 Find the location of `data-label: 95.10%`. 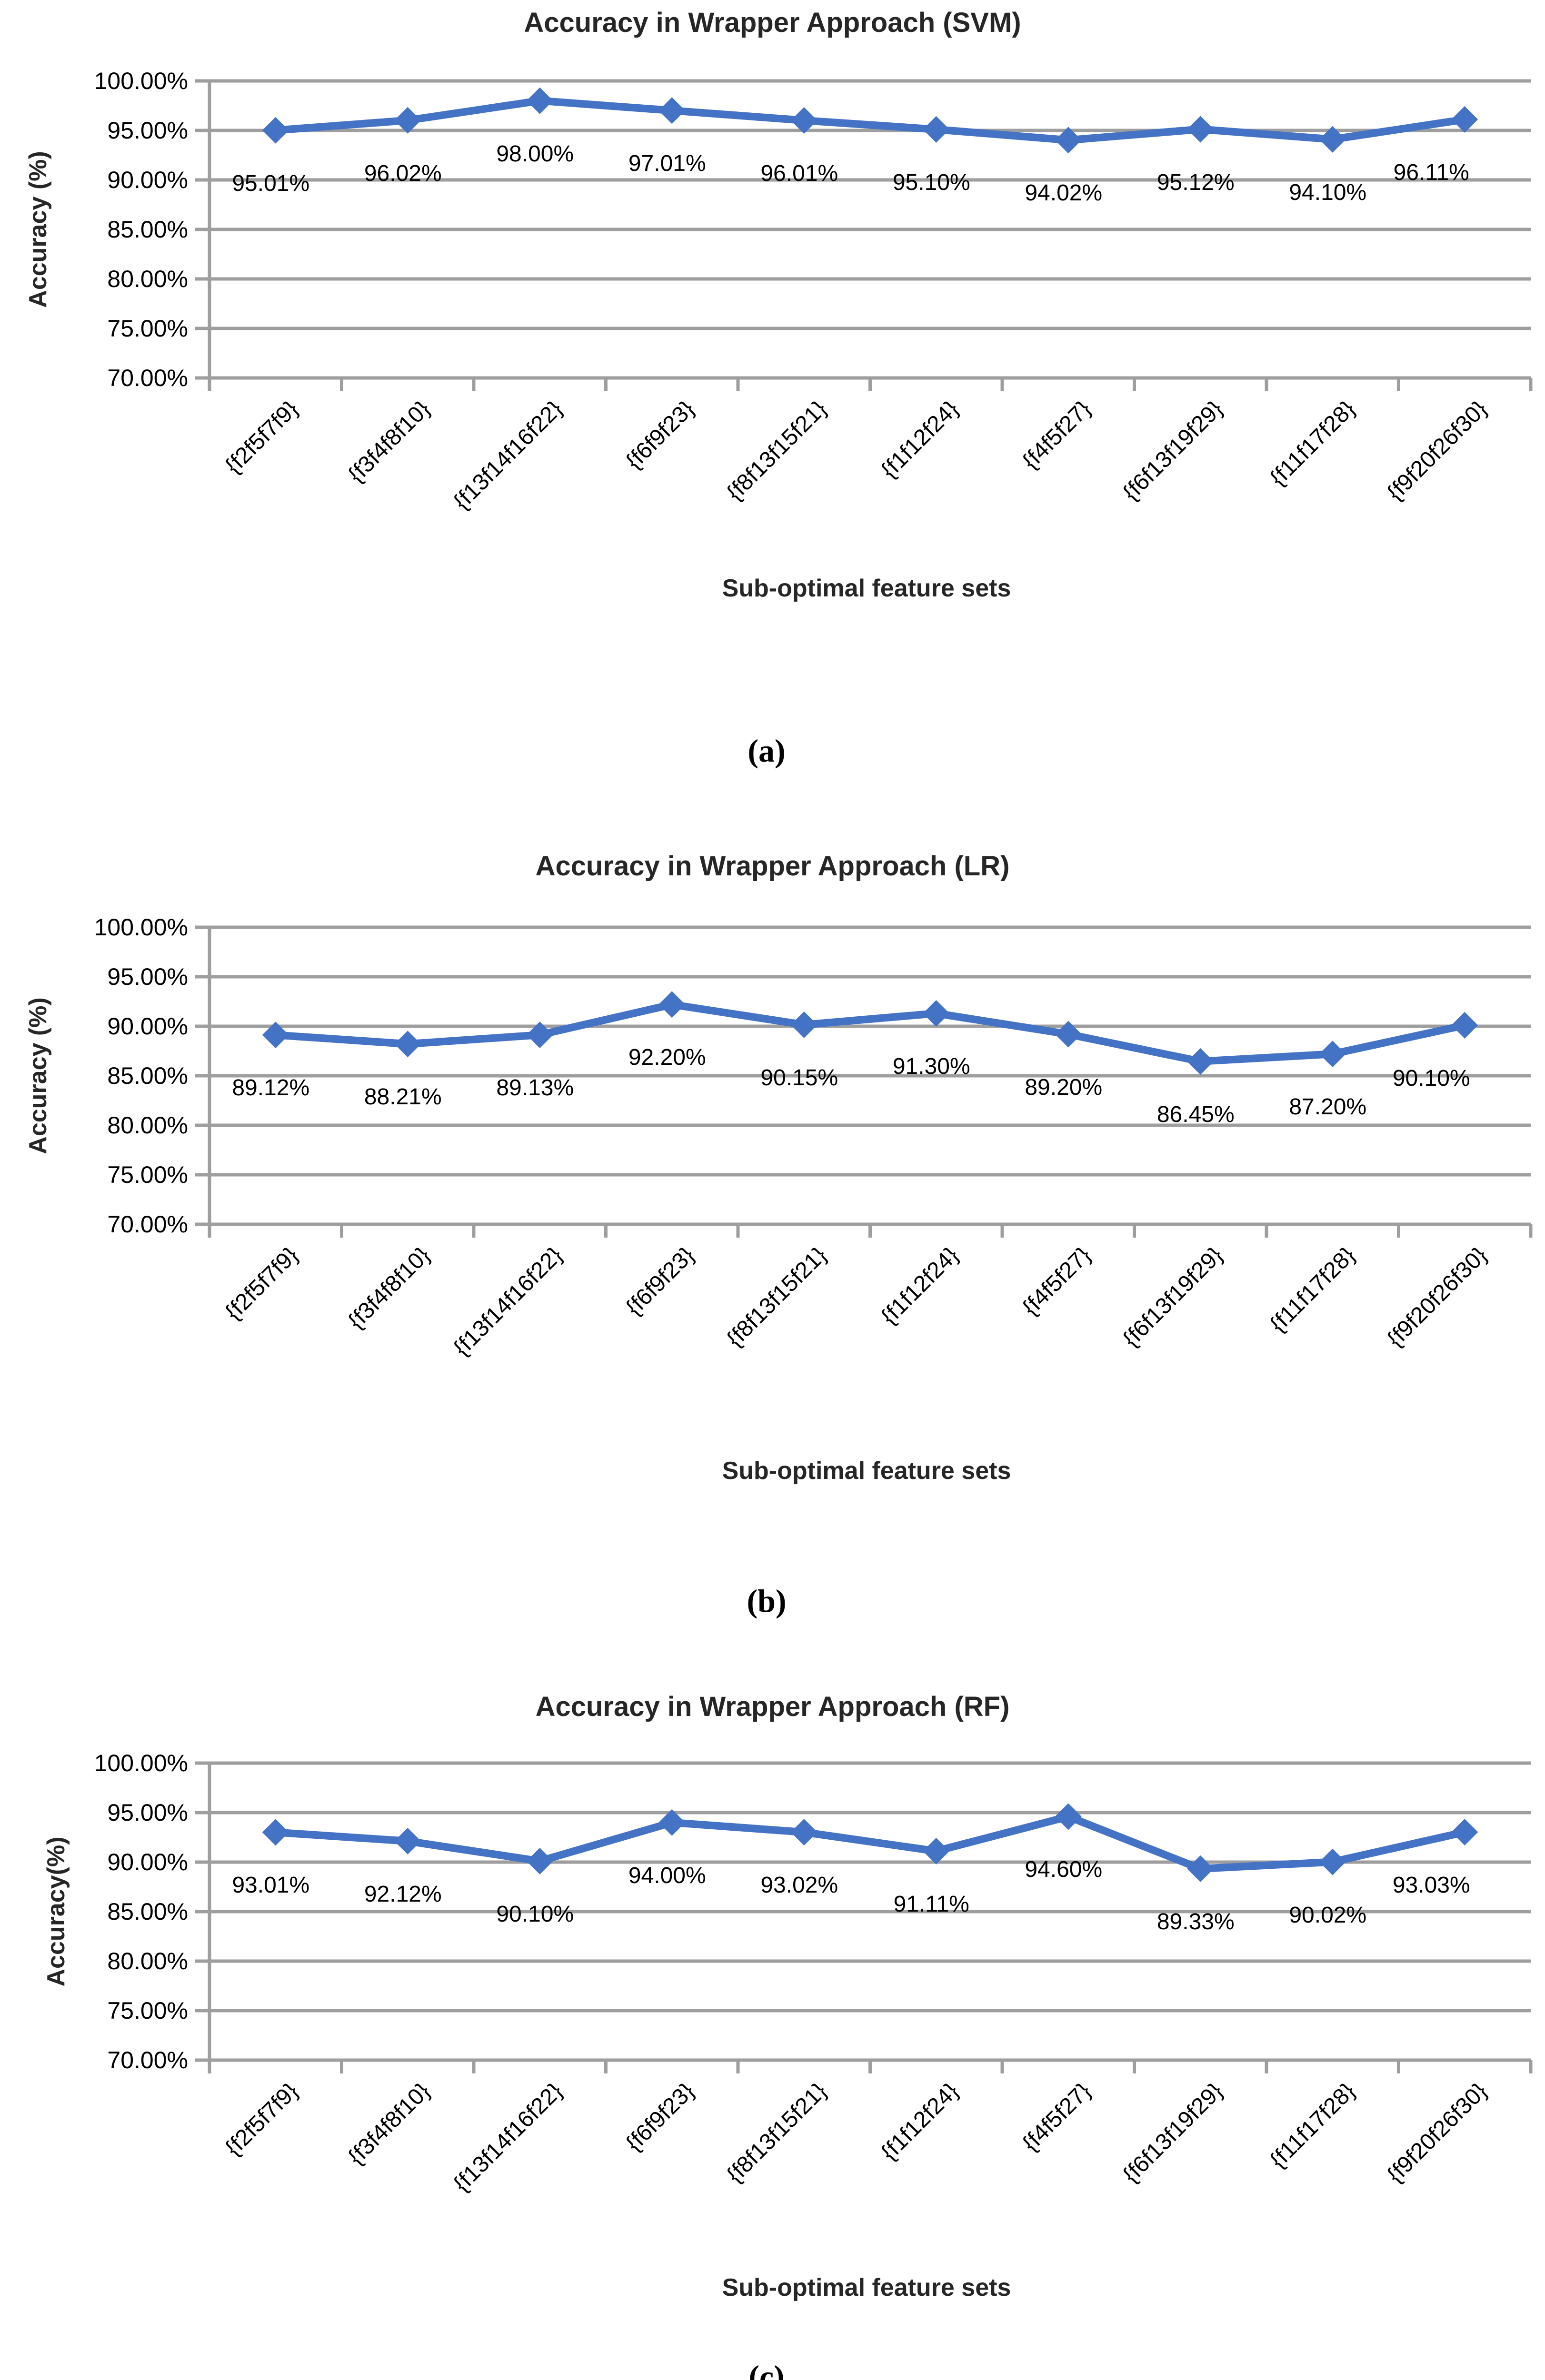

data-label: 95.10% is located at coordinates (931, 182).